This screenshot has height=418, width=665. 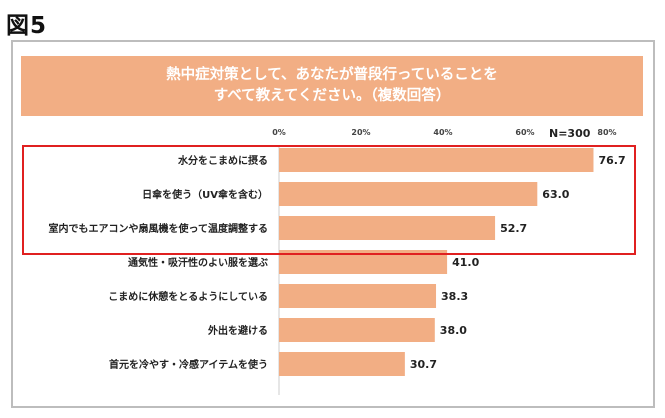 I want to click on value-label: 76.7, so click(x=611, y=160).